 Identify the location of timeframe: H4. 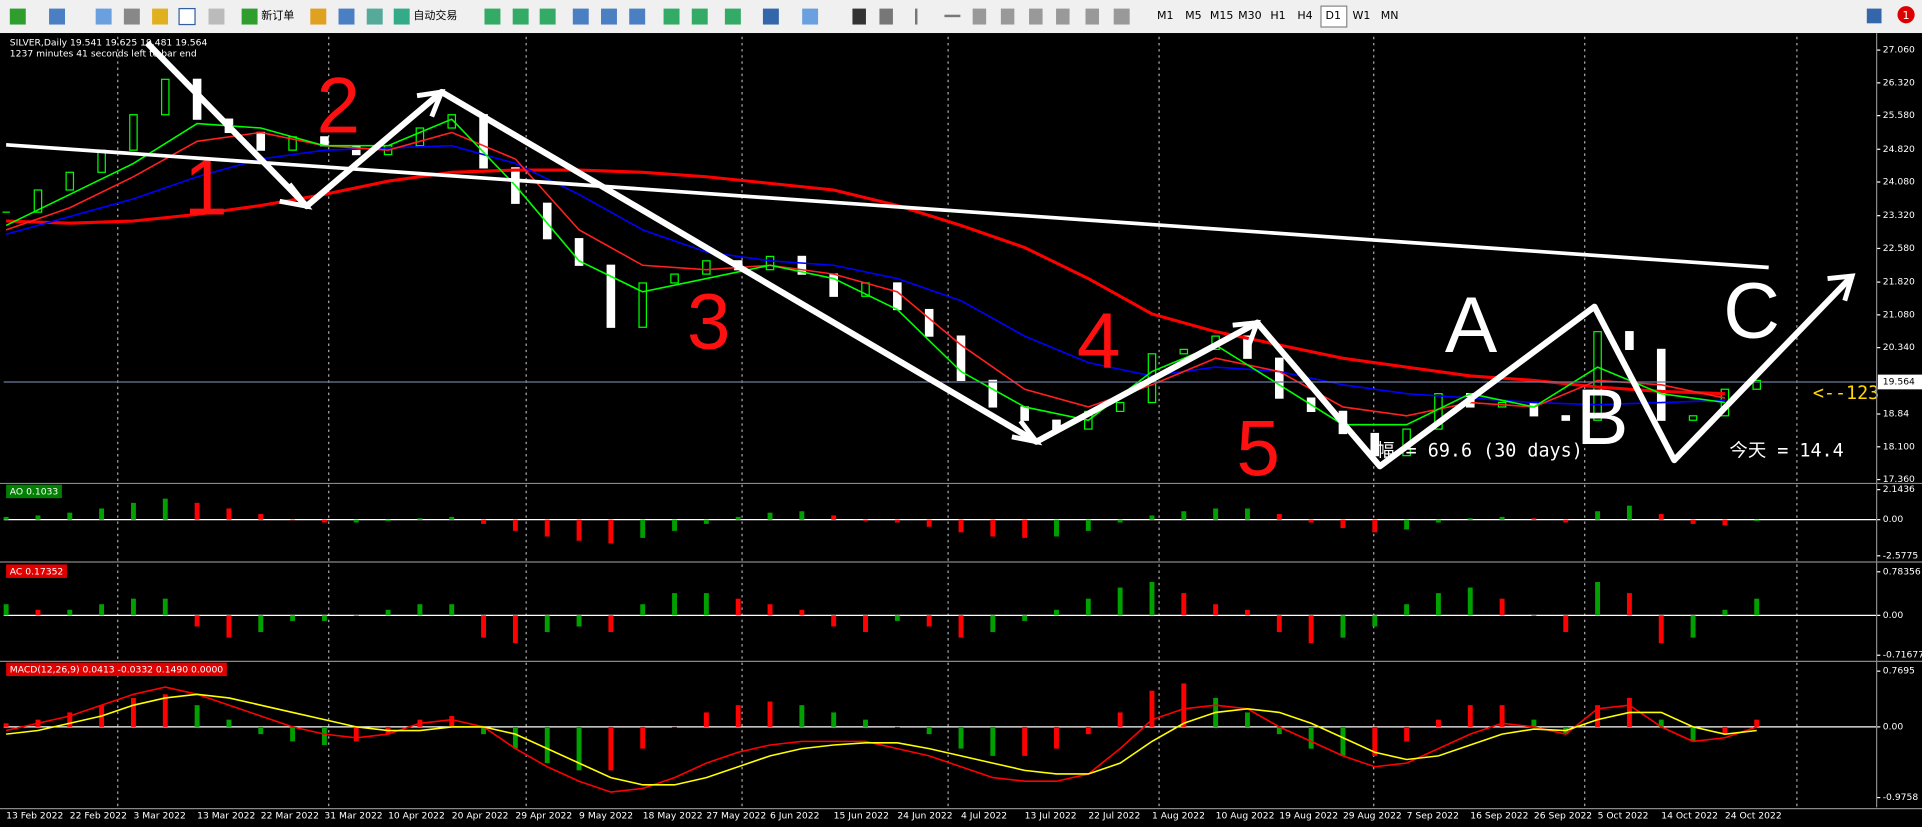
(1304, 15).